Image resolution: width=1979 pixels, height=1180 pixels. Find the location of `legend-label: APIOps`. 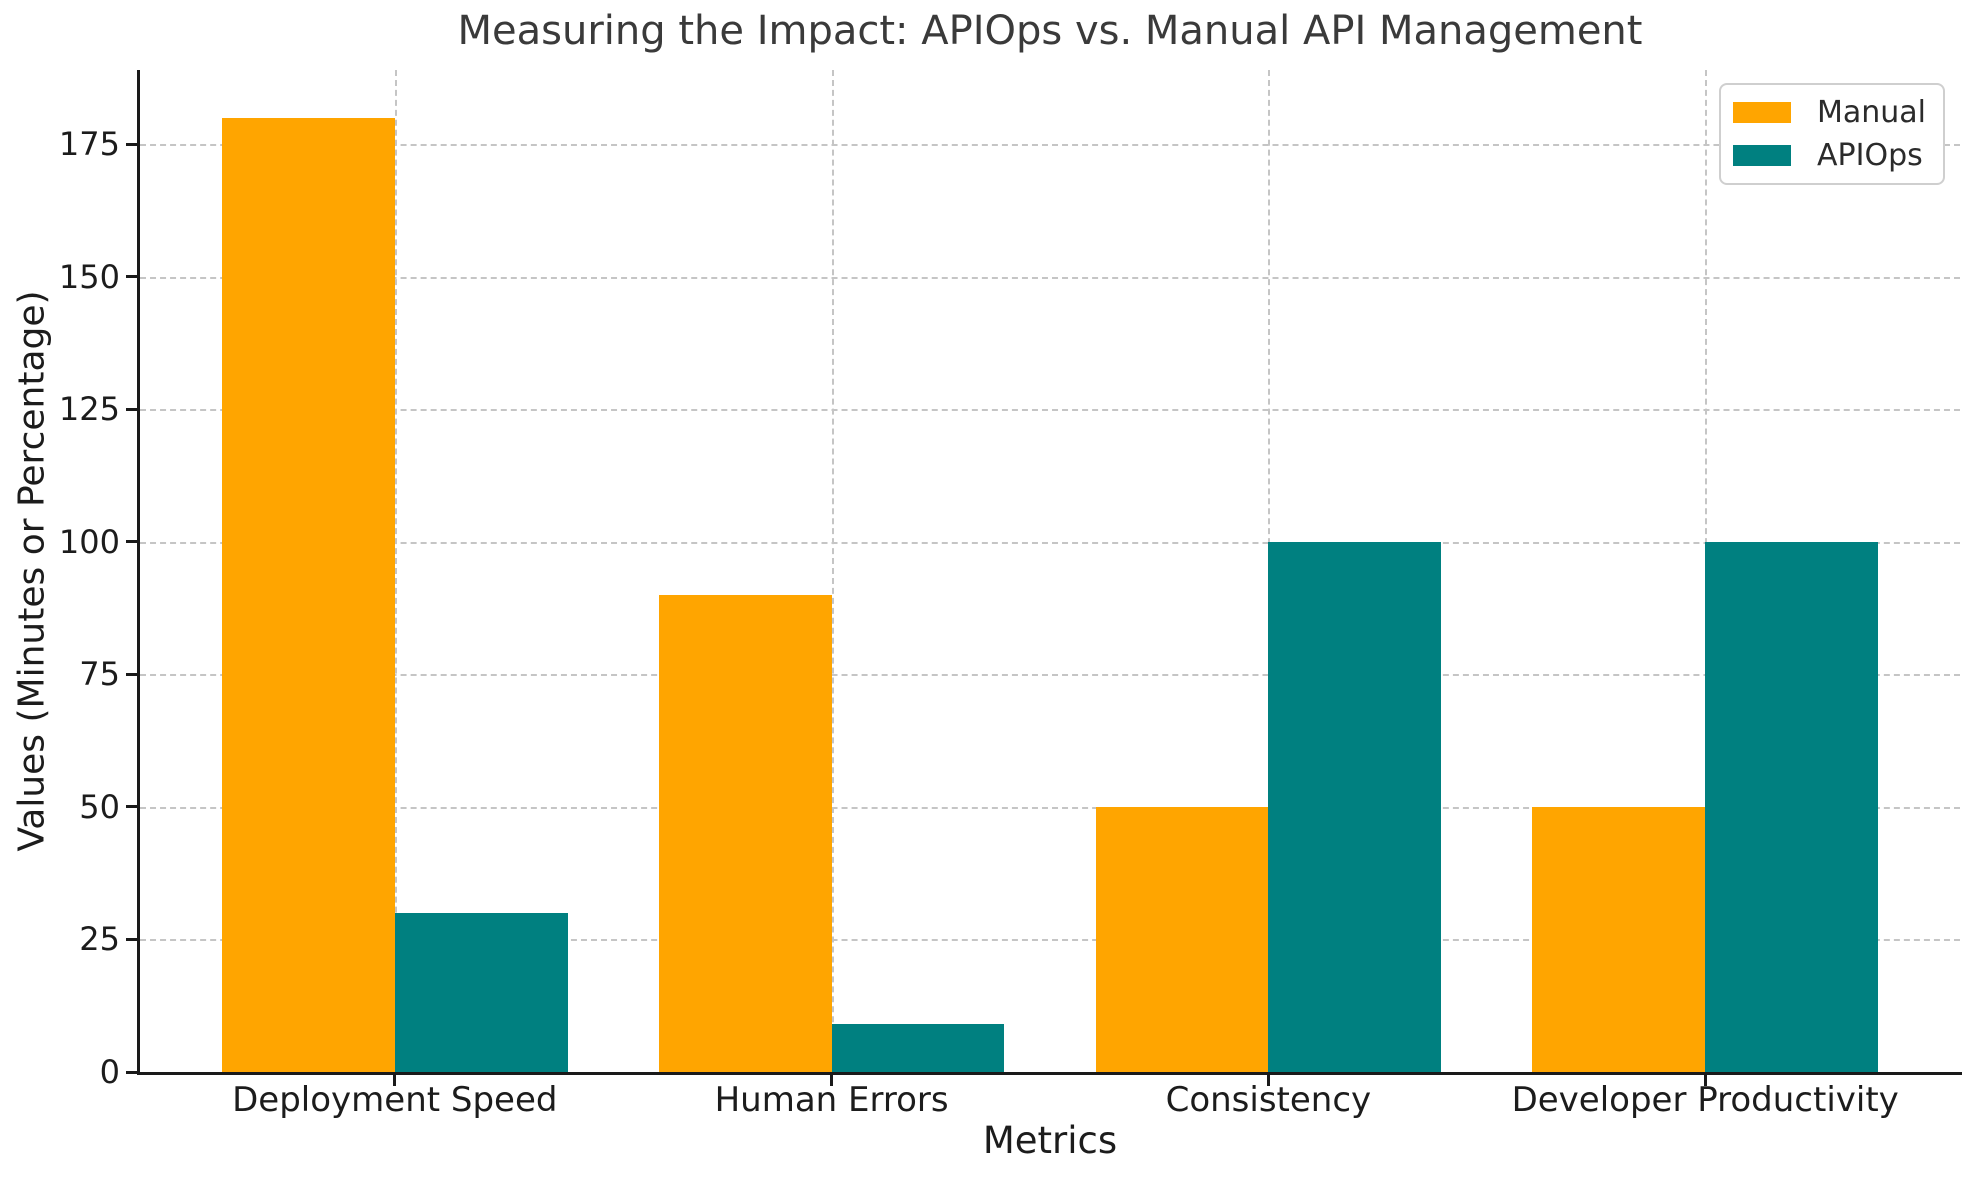

legend-label: APIOps is located at coordinates (1870, 155).